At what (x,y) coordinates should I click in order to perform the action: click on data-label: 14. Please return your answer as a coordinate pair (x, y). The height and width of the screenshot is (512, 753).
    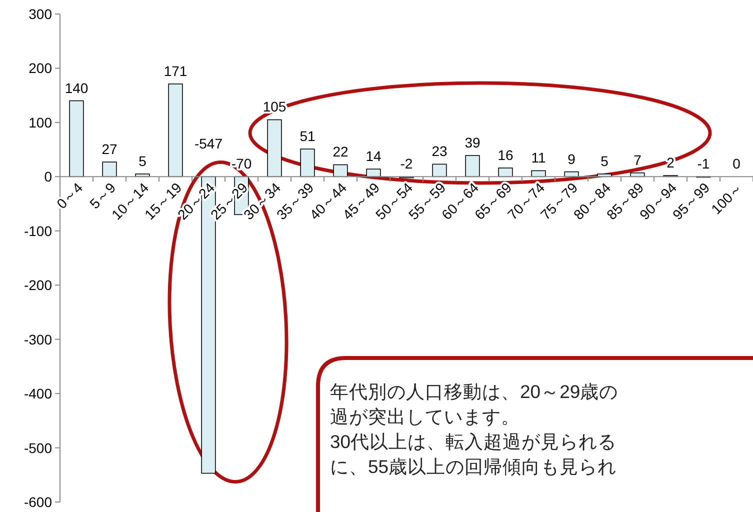
    Looking at the image, I should click on (374, 156).